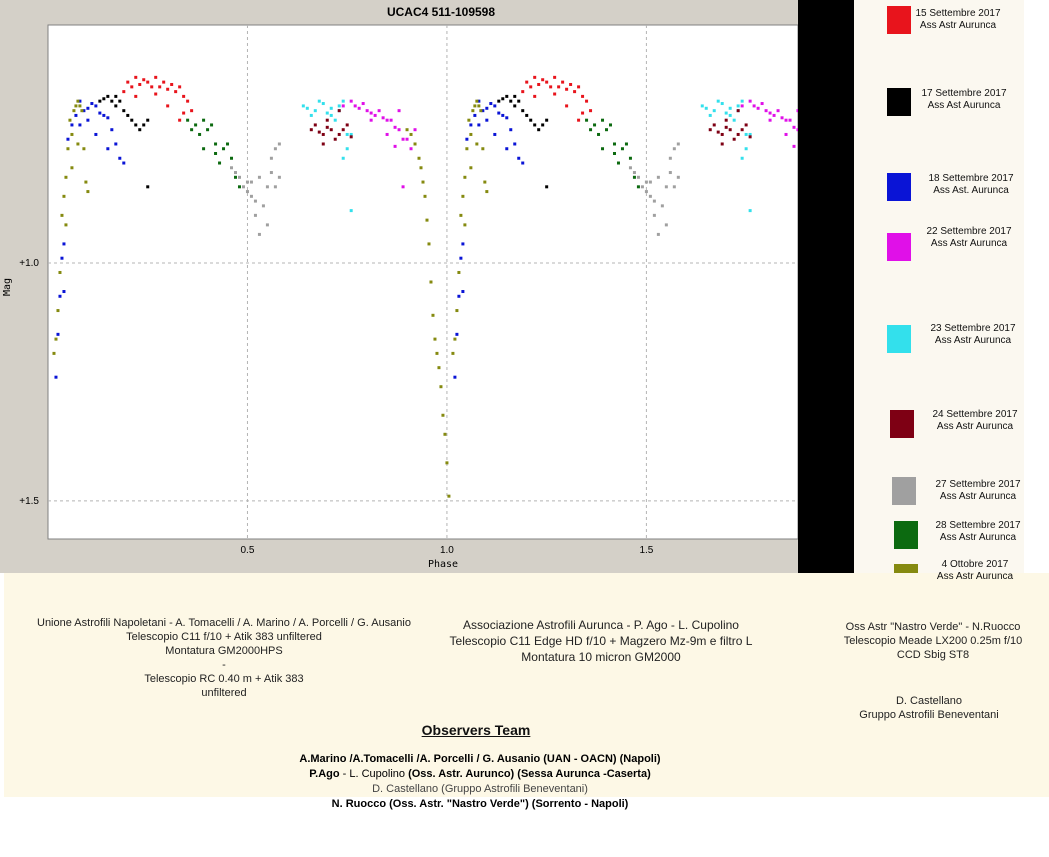 The width and height of the screenshot is (1049, 857). I want to click on legend-affiliation: Ass Ast Aurunca, so click(964, 105).